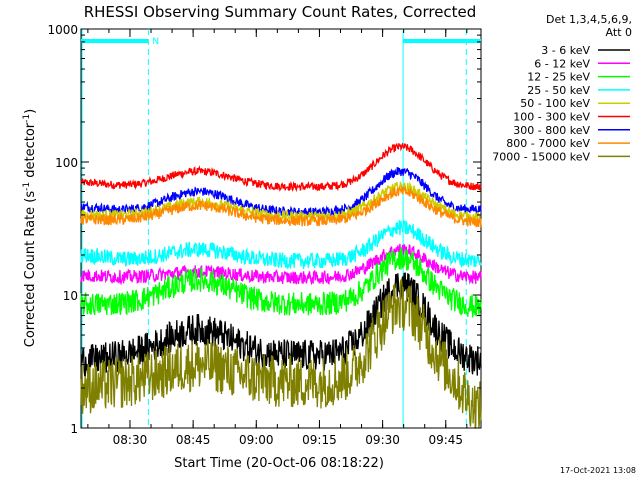 This screenshot has width=640, height=480. Describe the element at coordinates (551, 130) in the screenshot. I see `legend-entry-label: 300 - 800 keV` at that location.